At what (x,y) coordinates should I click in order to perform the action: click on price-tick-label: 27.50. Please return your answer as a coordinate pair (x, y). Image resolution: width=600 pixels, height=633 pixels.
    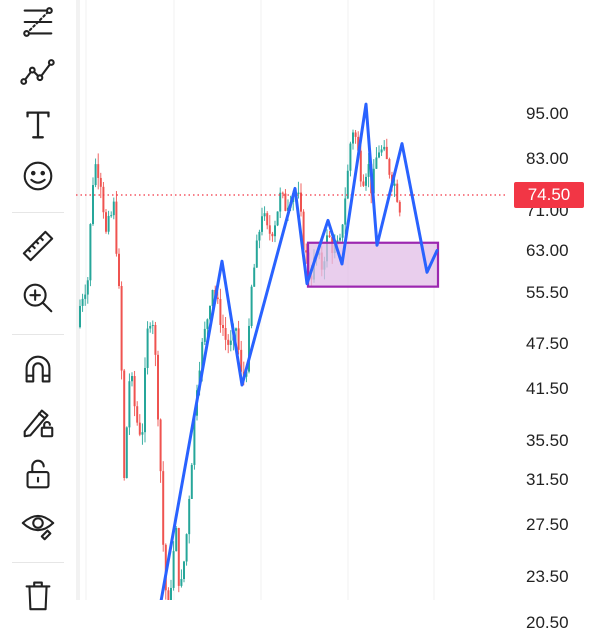
    Looking at the image, I should click on (547, 525).